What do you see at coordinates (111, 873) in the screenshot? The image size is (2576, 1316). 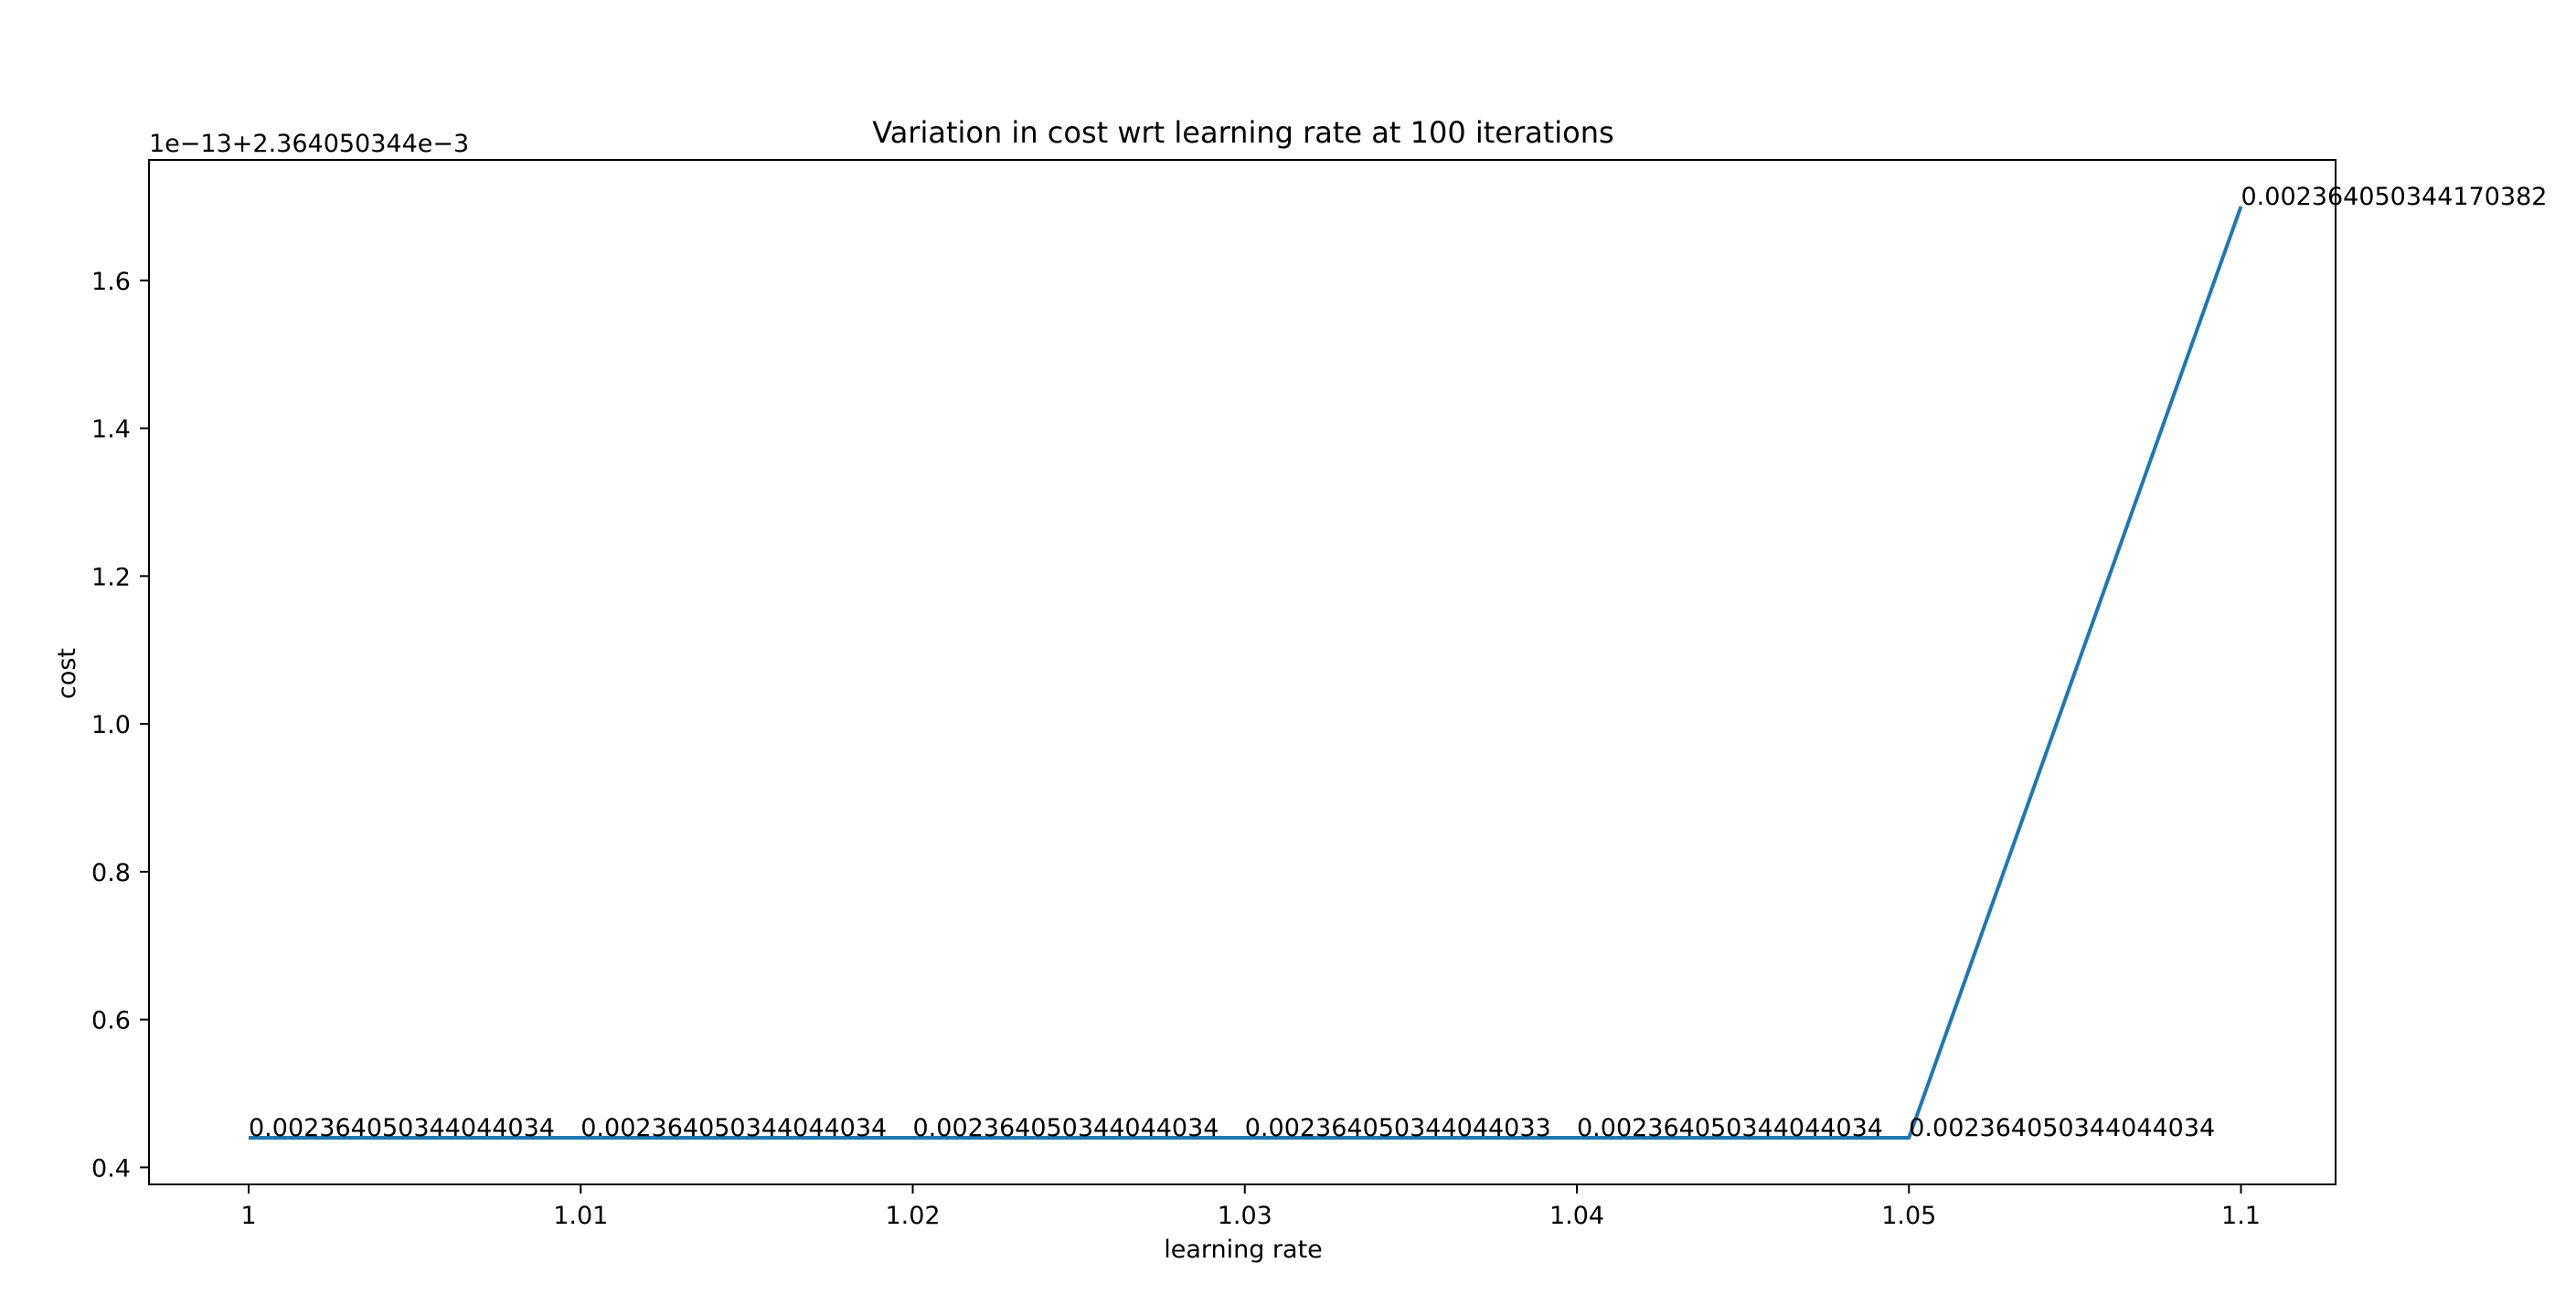 I see `y-tick-label: 0.8` at bounding box center [111, 873].